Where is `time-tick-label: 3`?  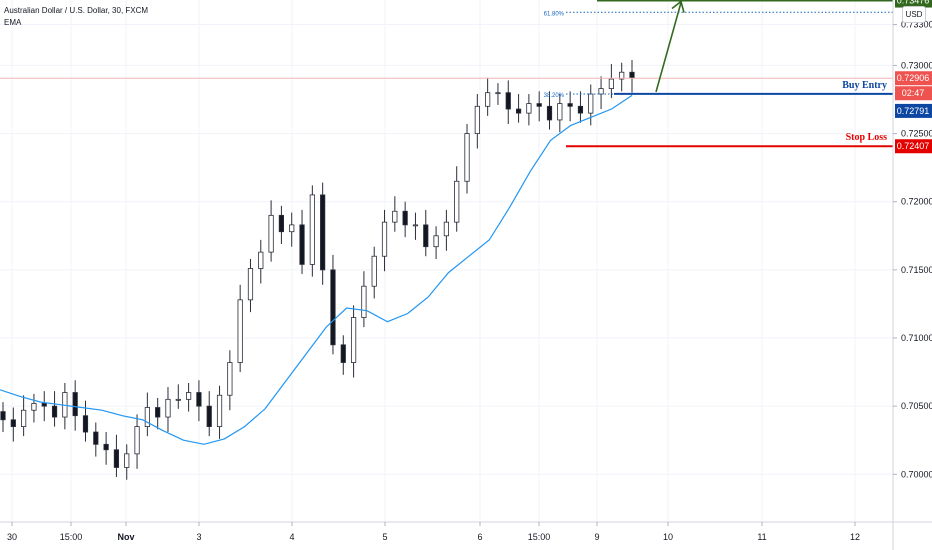 time-tick-label: 3 is located at coordinates (198, 537).